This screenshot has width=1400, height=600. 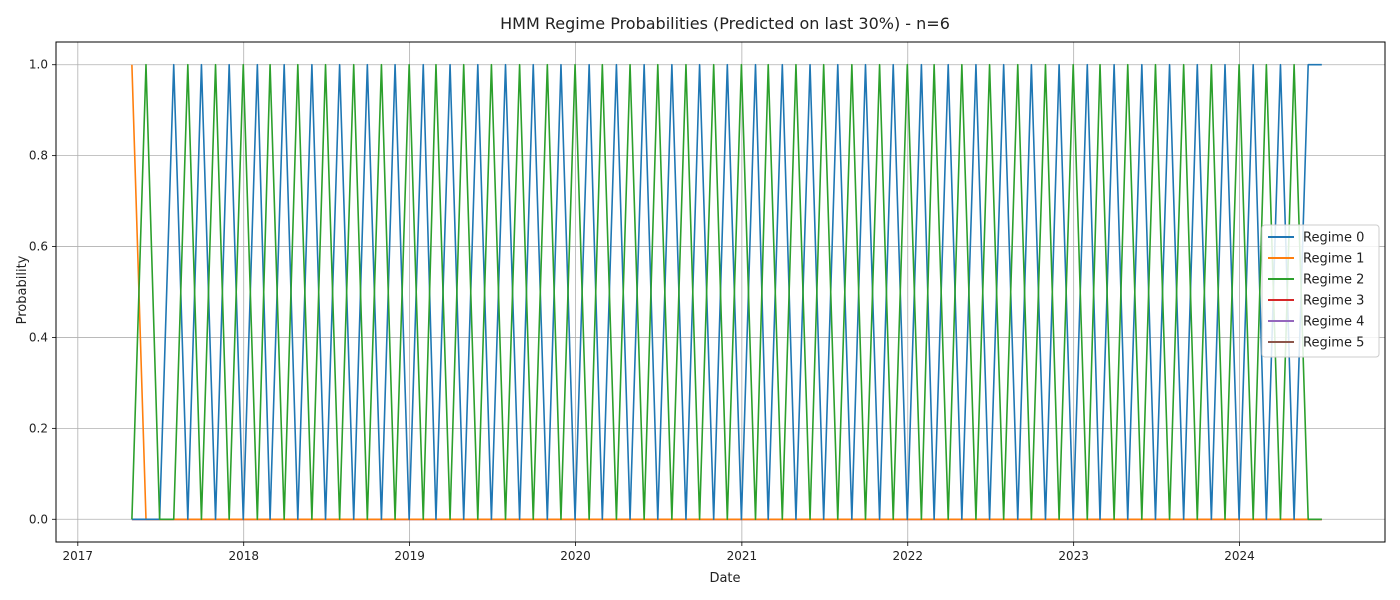 I want to click on y-tick-label: 0.2, so click(x=38, y=428).